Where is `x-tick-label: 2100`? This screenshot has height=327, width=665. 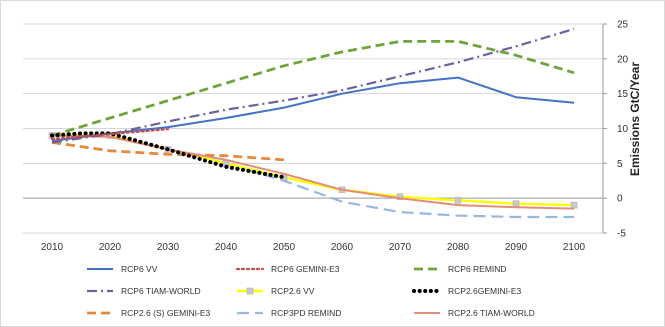
x-tick-label: 2100 is located at coordinates (574, 247).